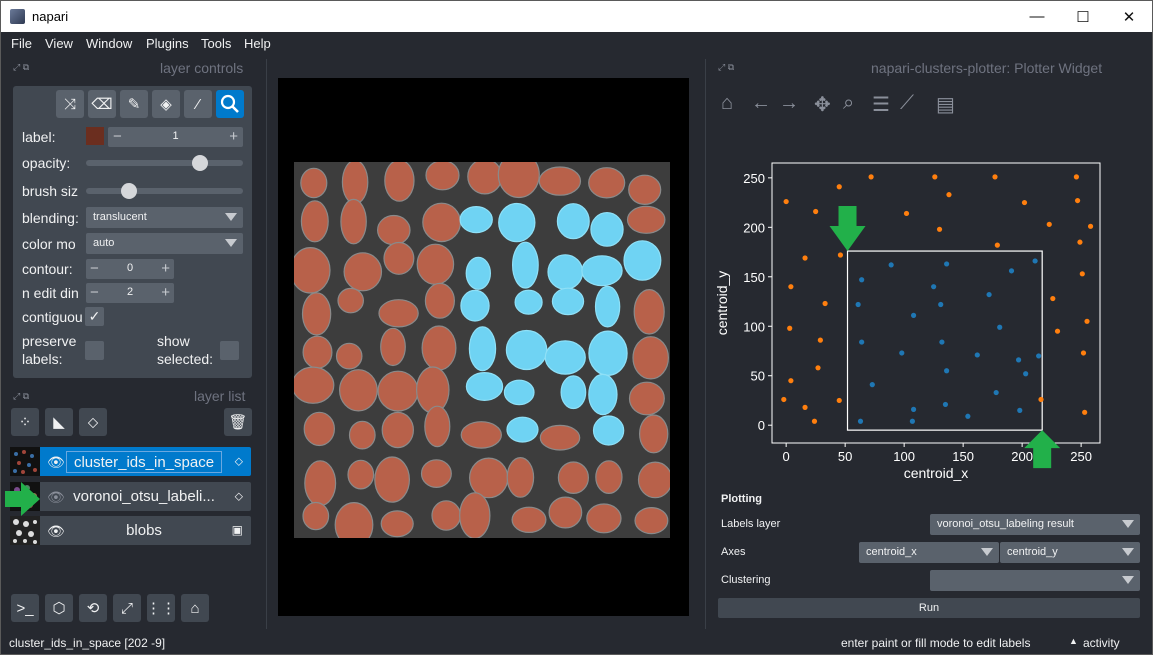  I want to click on run-button: Run, so click(929, 608).